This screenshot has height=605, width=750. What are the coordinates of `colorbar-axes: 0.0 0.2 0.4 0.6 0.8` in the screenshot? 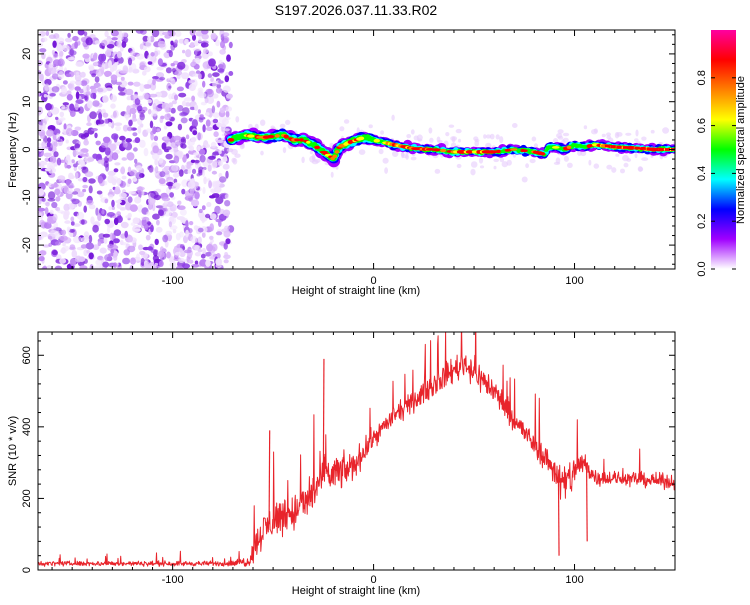 It's located at (716, 173).